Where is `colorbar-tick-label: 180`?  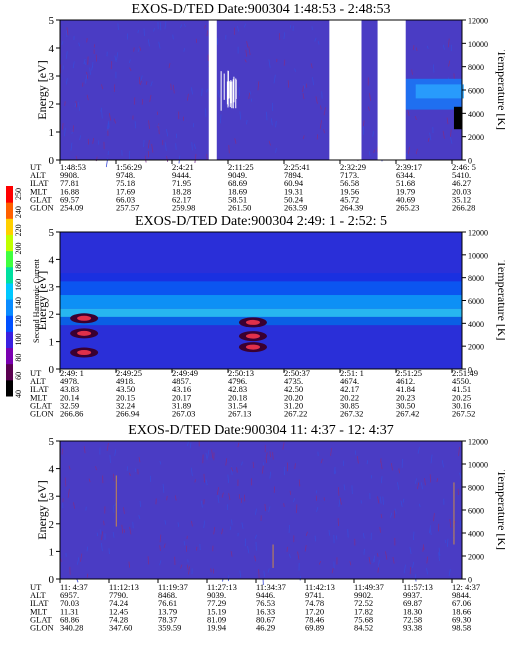
colorbar-tick-label: 180 is located at coordinates (18, 267).